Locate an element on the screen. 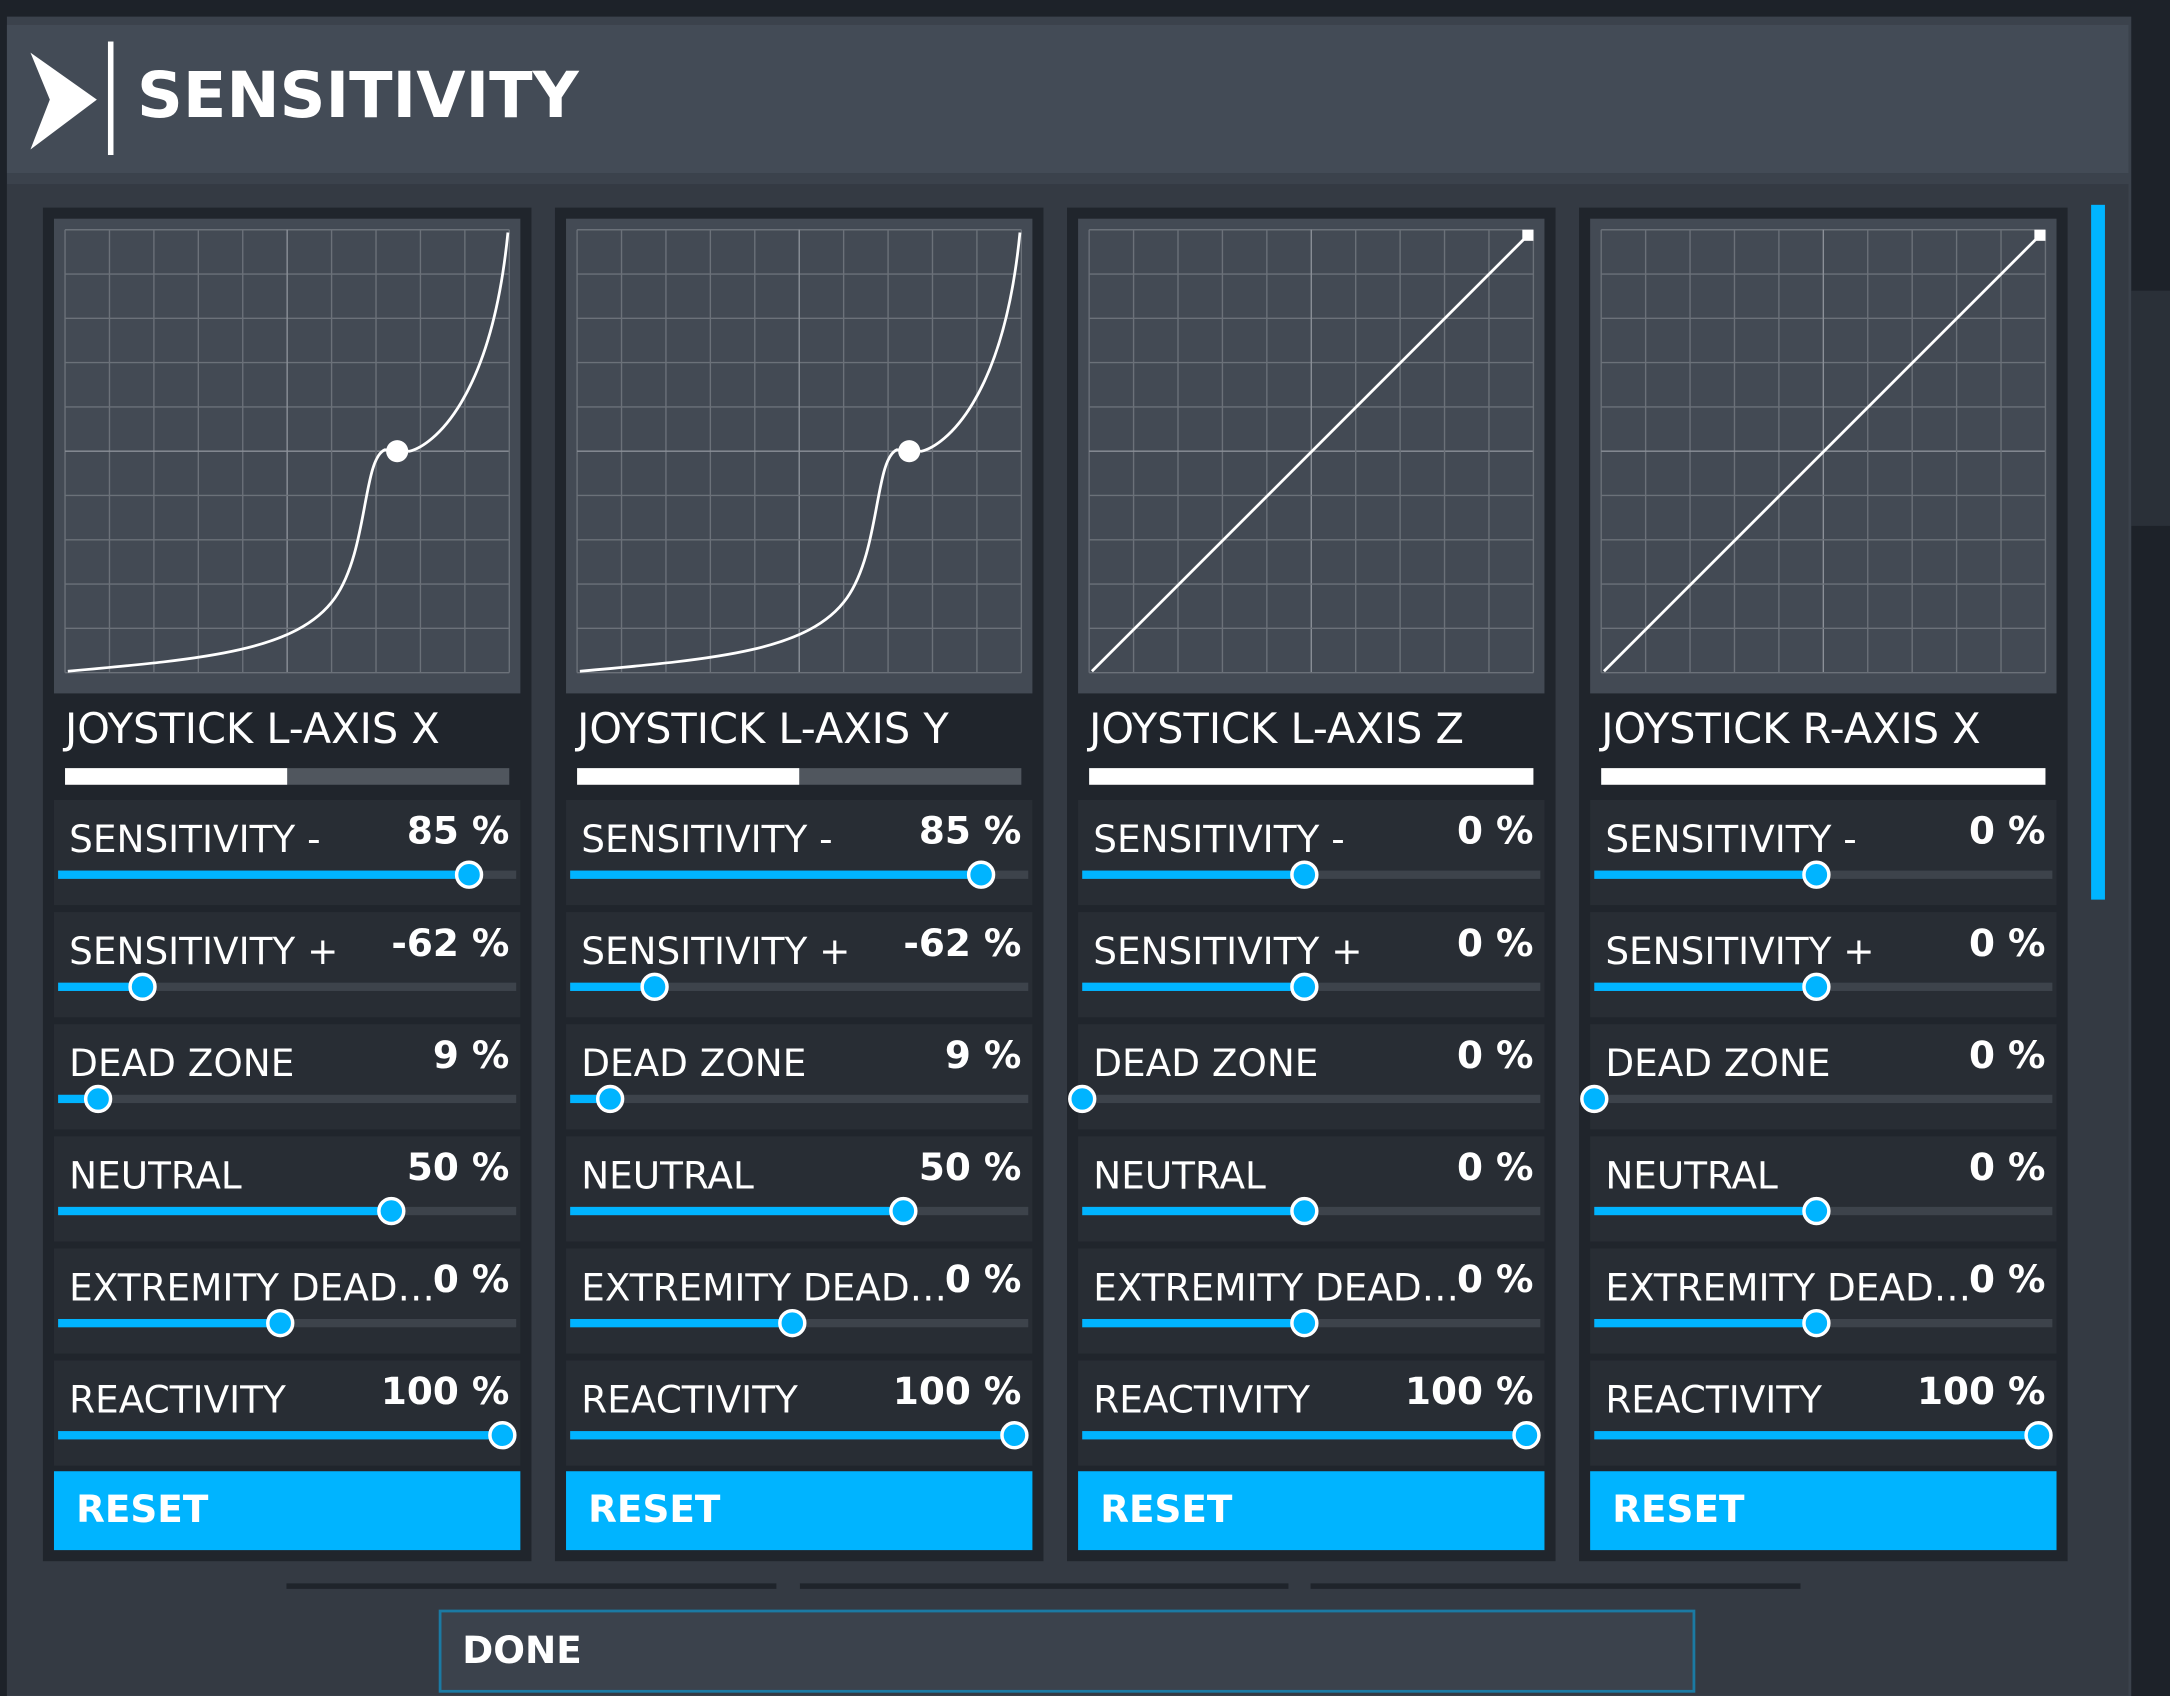  done-button-frame is located at coordinates (1067, 1651).